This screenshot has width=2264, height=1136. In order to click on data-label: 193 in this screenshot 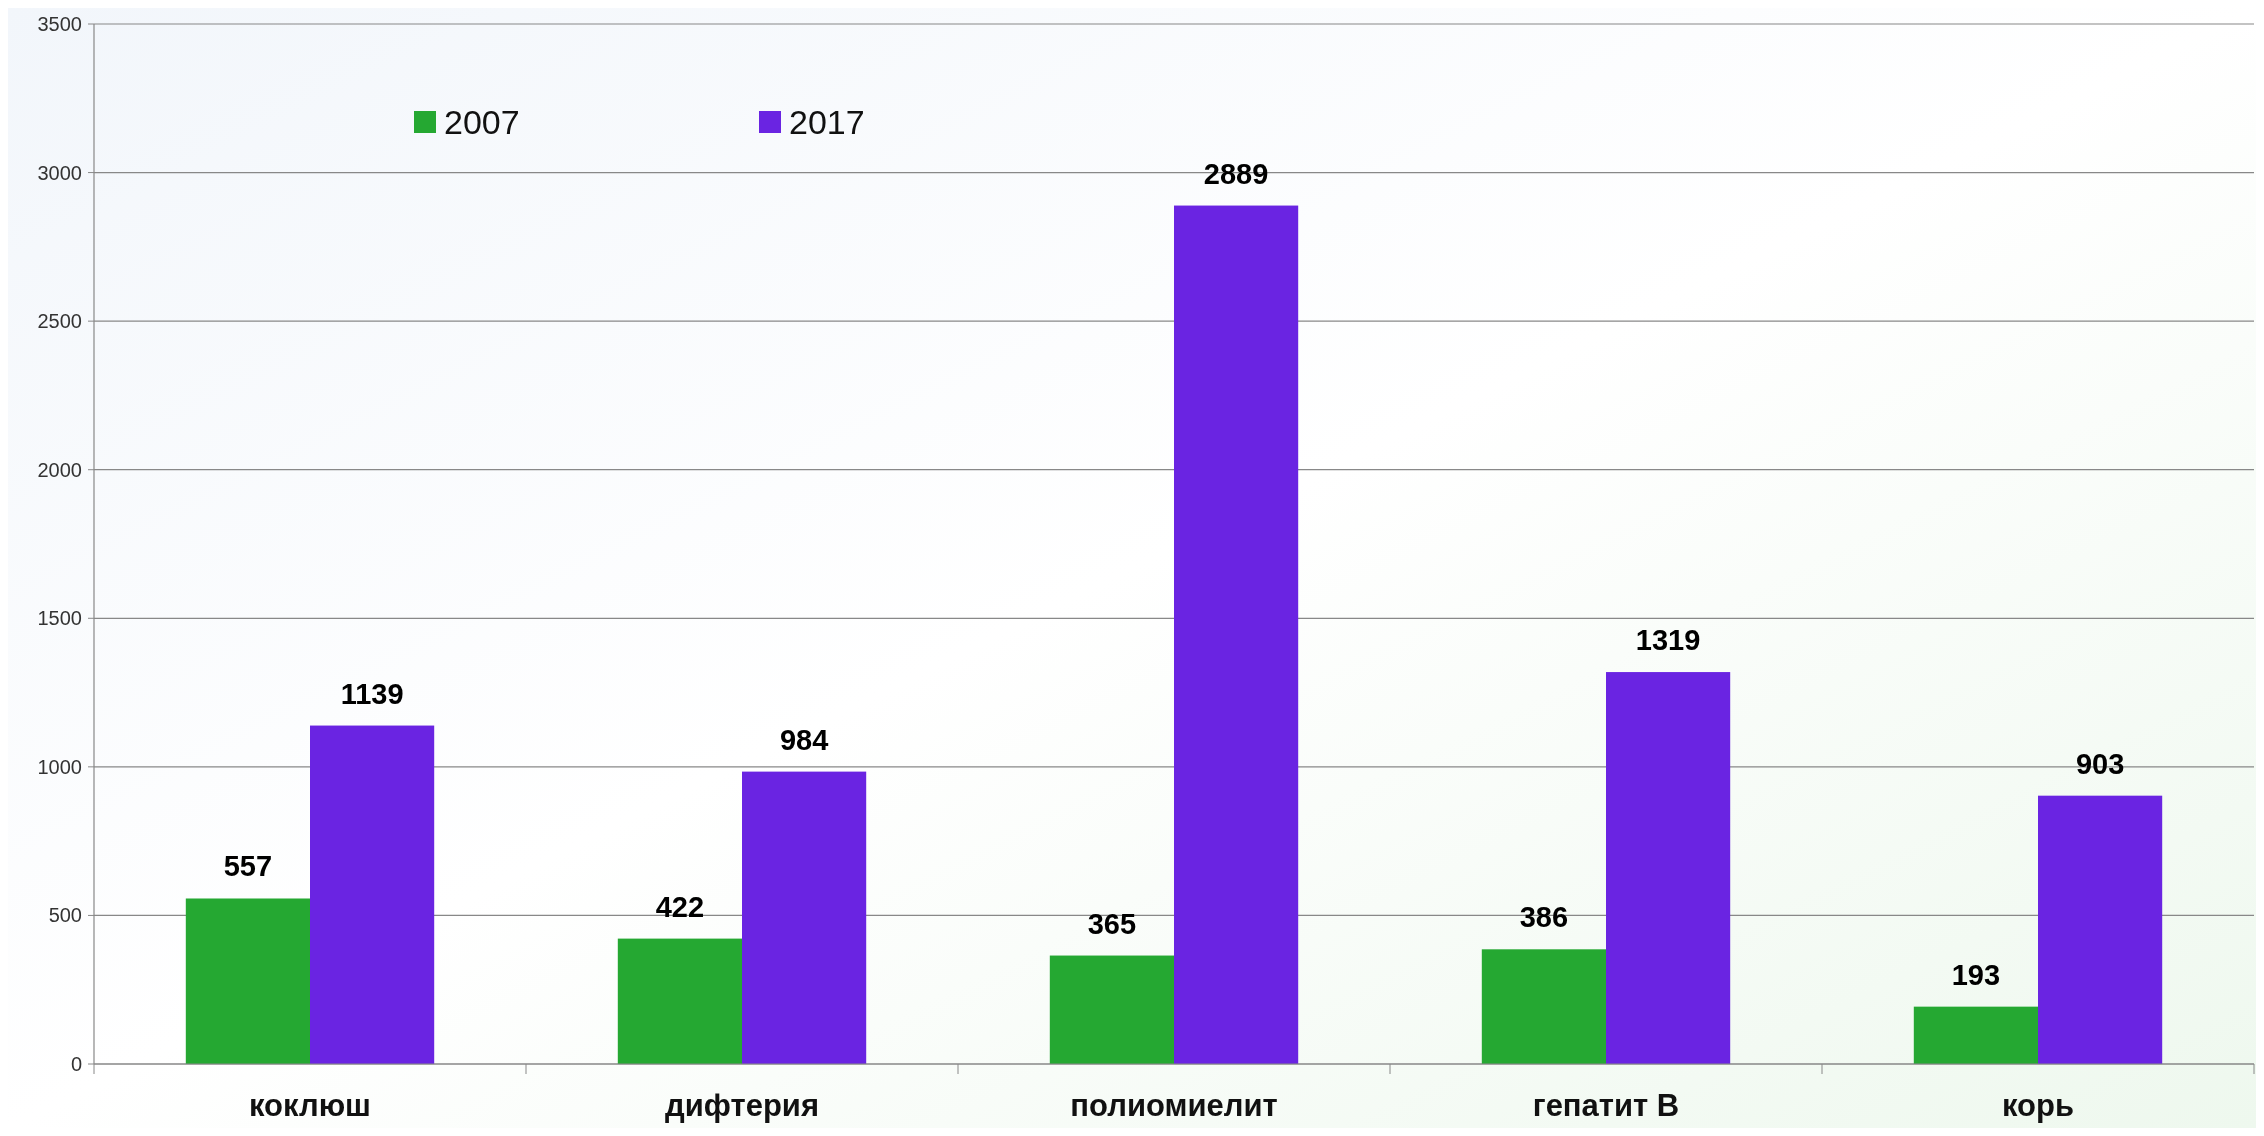, I will do `click(1976, 974)`.